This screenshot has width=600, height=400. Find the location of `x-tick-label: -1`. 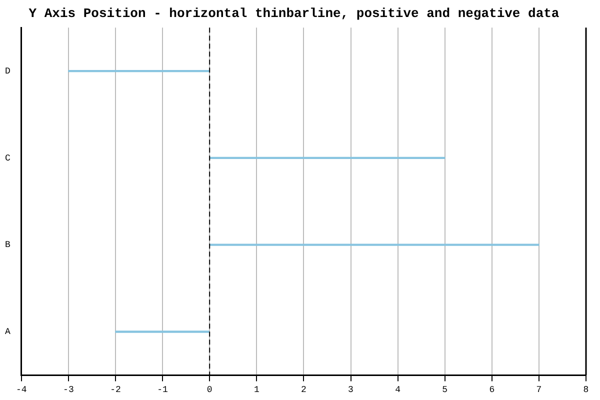

x-tick-label: -1 is located at coordinates (162, 389).